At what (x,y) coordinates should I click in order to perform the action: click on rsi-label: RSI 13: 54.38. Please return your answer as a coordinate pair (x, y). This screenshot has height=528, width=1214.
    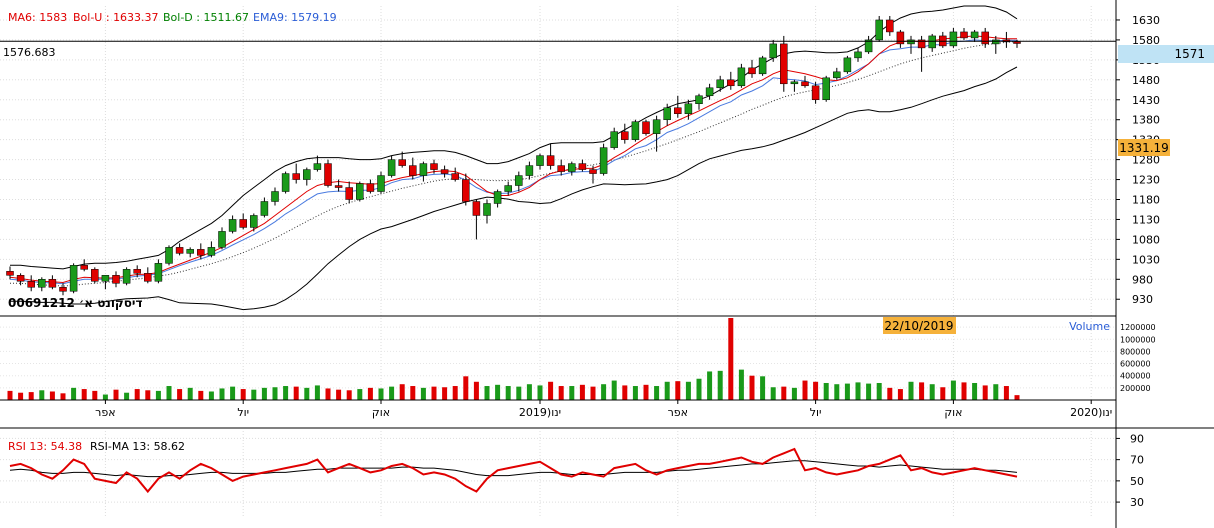
    Looking at the image, I should click on (45, 446).